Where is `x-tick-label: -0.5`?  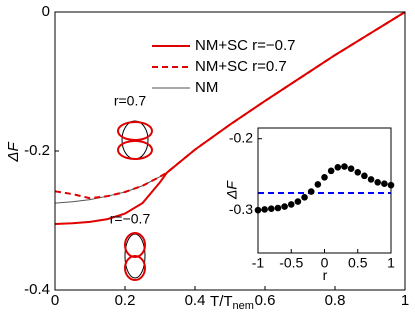
x-tick-label: -0.5 is located at coordinates (291, 263).